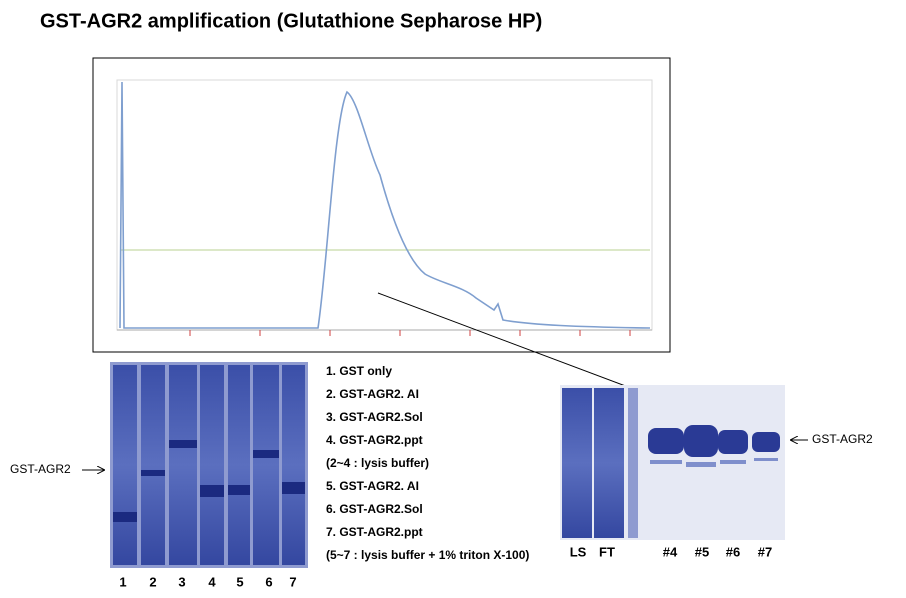  Describe the element at coordinates (733, 551) in the screenshot. I see `lane-label: #6` at that location.